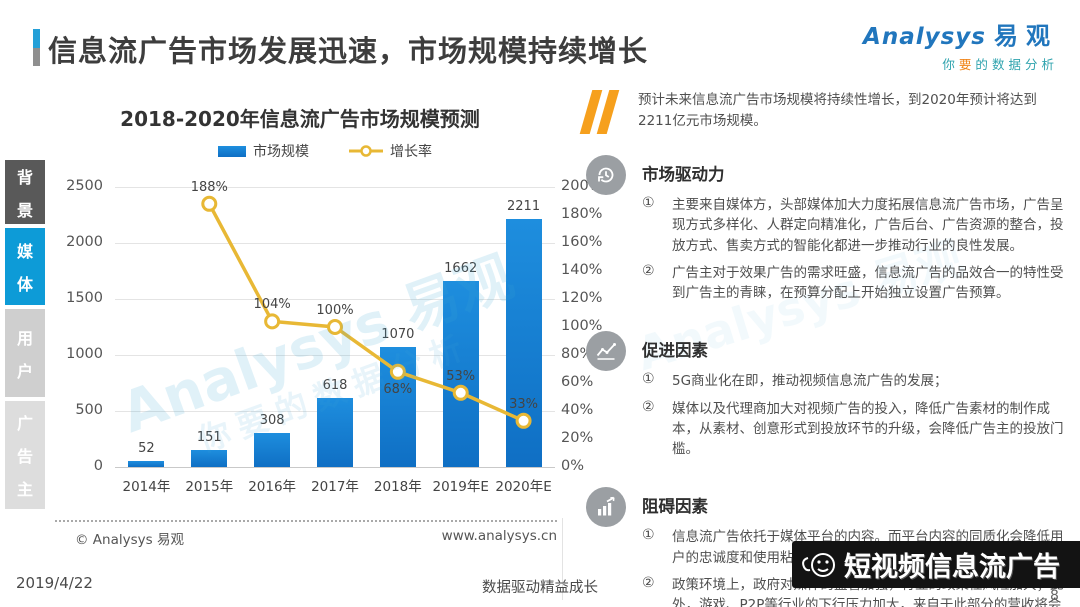 The height and width of the screenshot is (607, 1080). Describe the element at coordinates (577, 438) in the screenshot. I see `right-axis-tick-20%: 20%` at that location.